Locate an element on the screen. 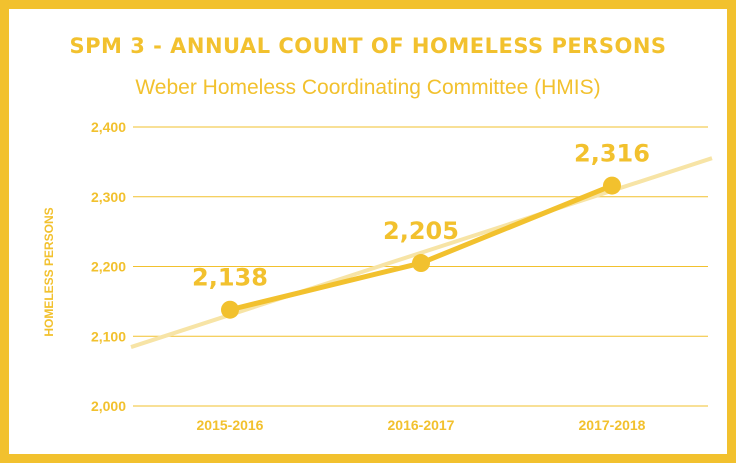 The width and height of the screenshot is (736, 463). x-tick-label: 2016-2017 is located at coordinates (421, 425).